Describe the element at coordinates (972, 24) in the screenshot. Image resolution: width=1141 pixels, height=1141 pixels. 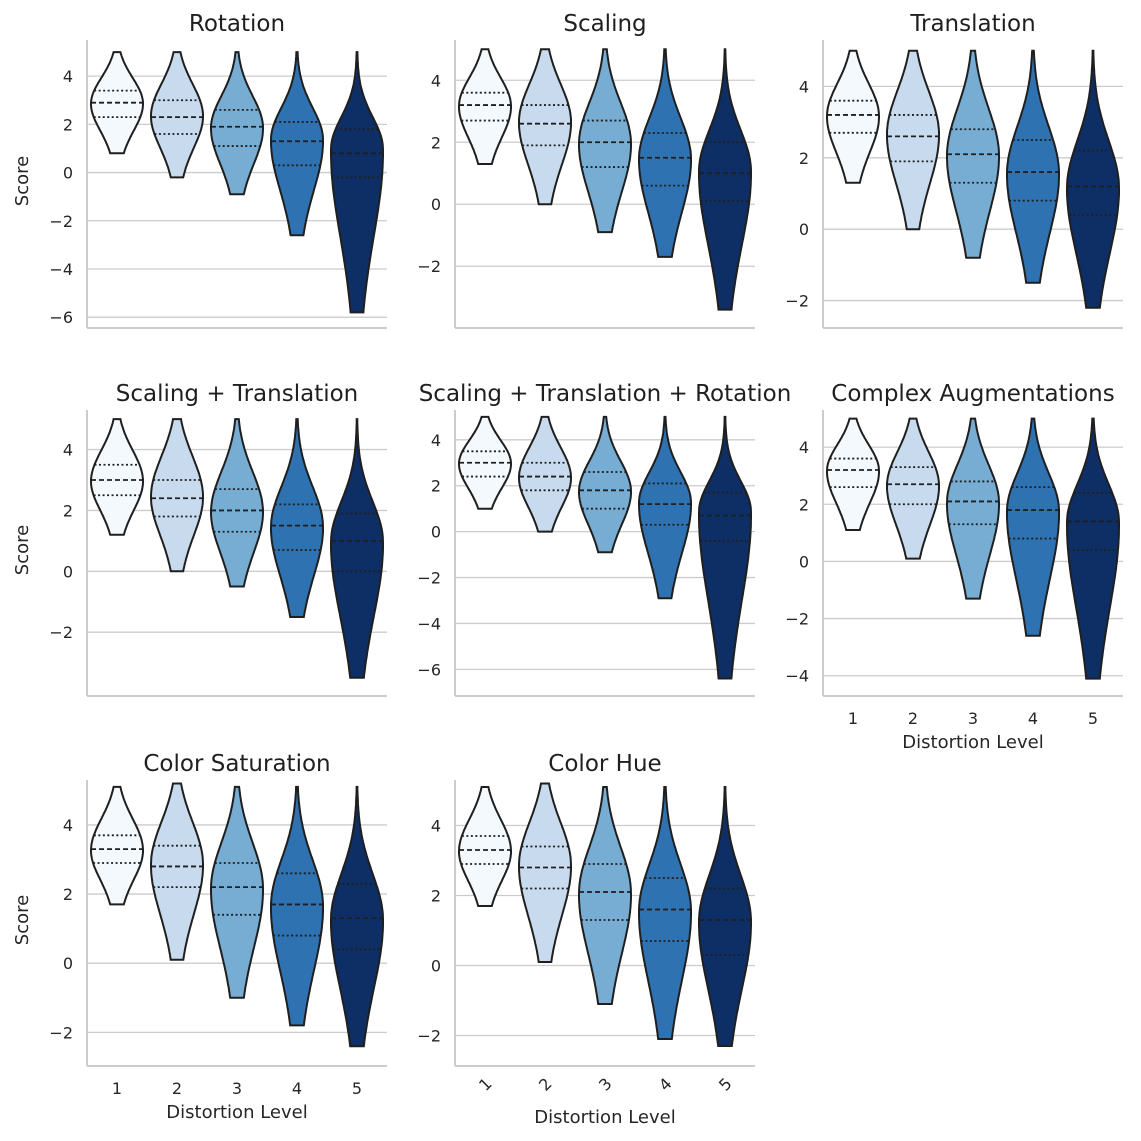
I see `panel-title: Translation` at that location.